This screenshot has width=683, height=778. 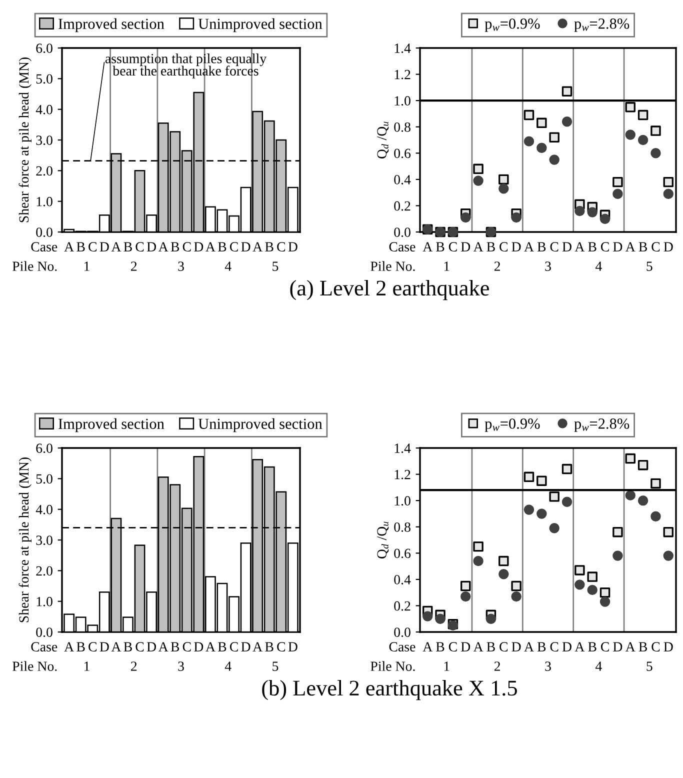 I want to click on text: (b) Level 2 earthquake X 1.5, so click(x=389, y=690).